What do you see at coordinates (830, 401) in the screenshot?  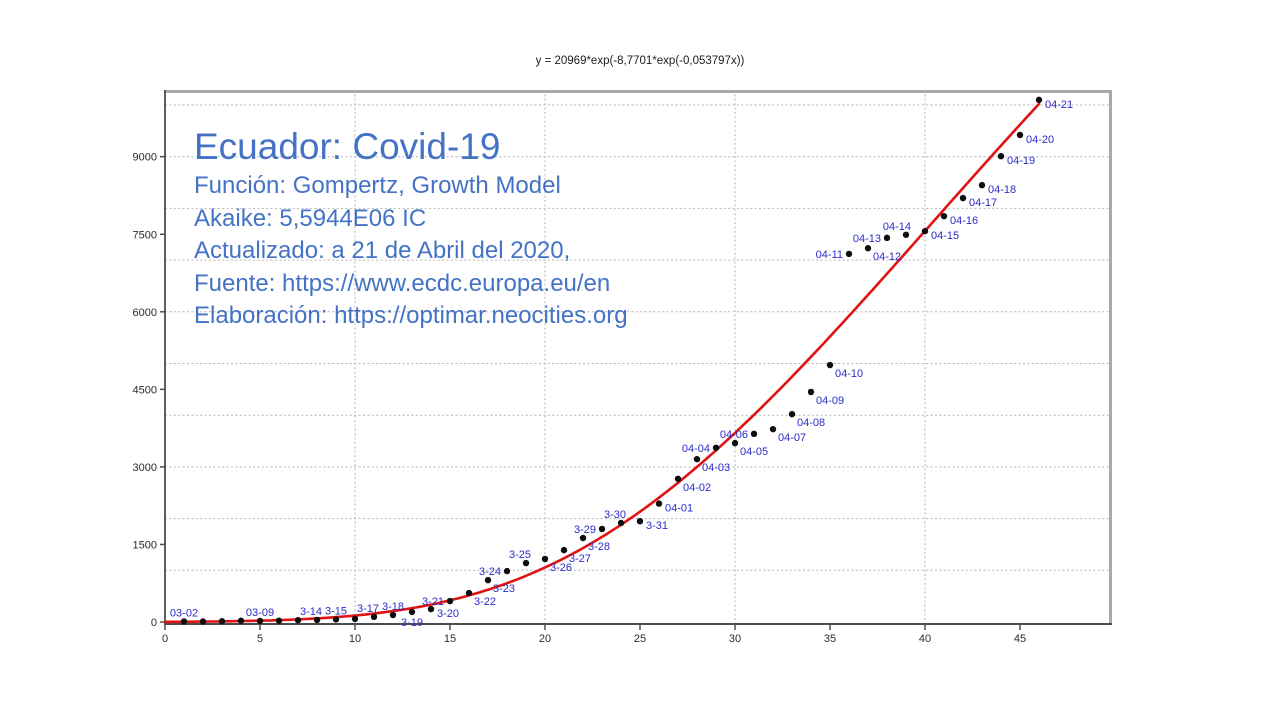 I see `data-point-label: 04-09` at bounding box center [830, 401].